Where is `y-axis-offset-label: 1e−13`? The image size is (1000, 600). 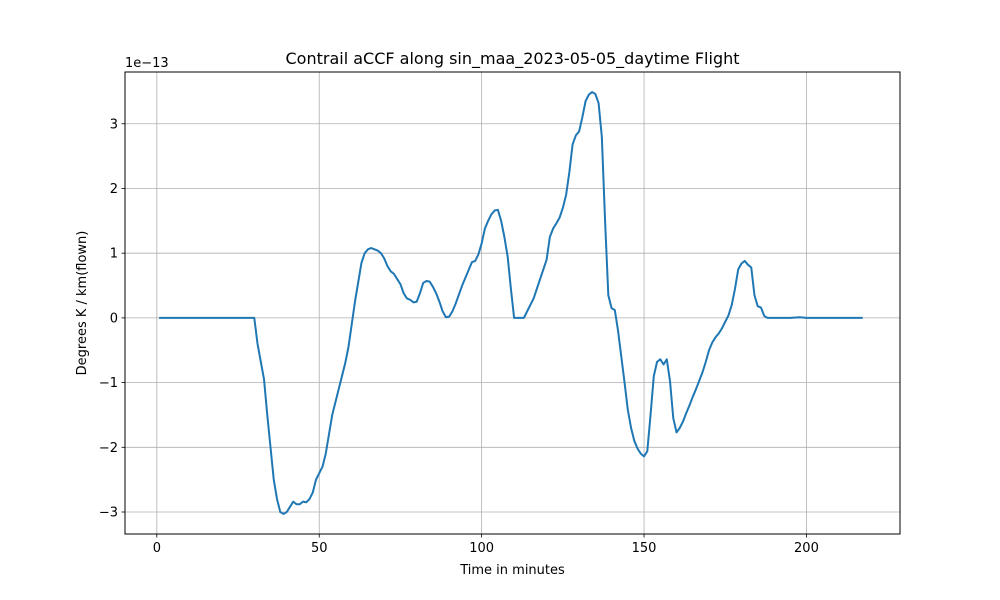
y-axis-offset-label: 1e−13 is located at coordinates (147, 63).